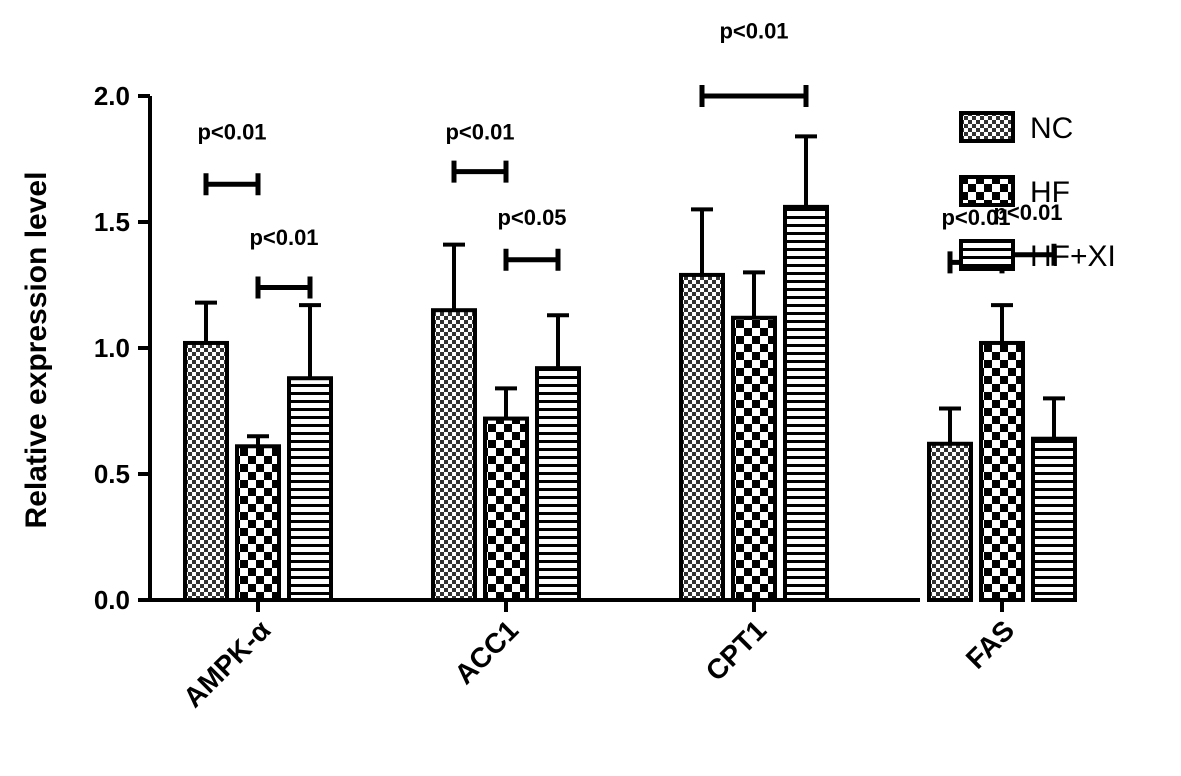 The image size is (1181, 776). Describe the element at coordinates (112, 348) in the screenshot. I see `y-tick-label: 1.0` at that location.